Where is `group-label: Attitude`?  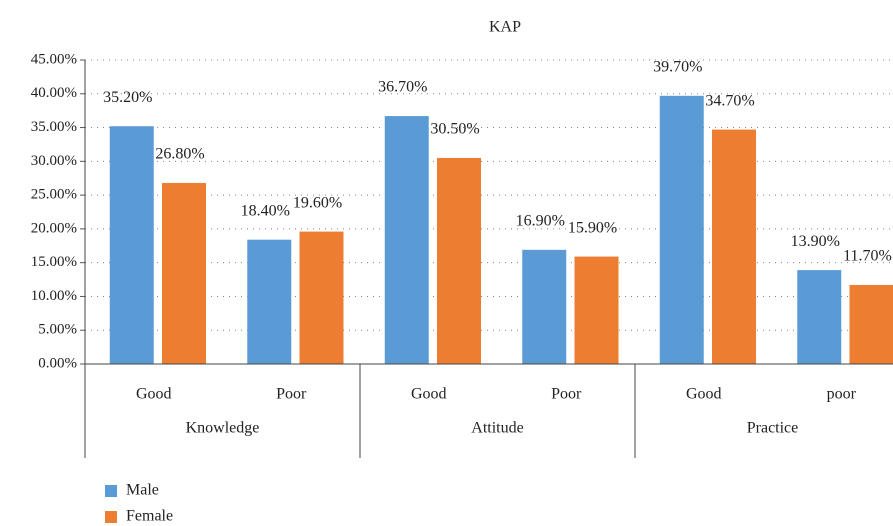 group-label: Attitude is located at coordinates (497, 428).